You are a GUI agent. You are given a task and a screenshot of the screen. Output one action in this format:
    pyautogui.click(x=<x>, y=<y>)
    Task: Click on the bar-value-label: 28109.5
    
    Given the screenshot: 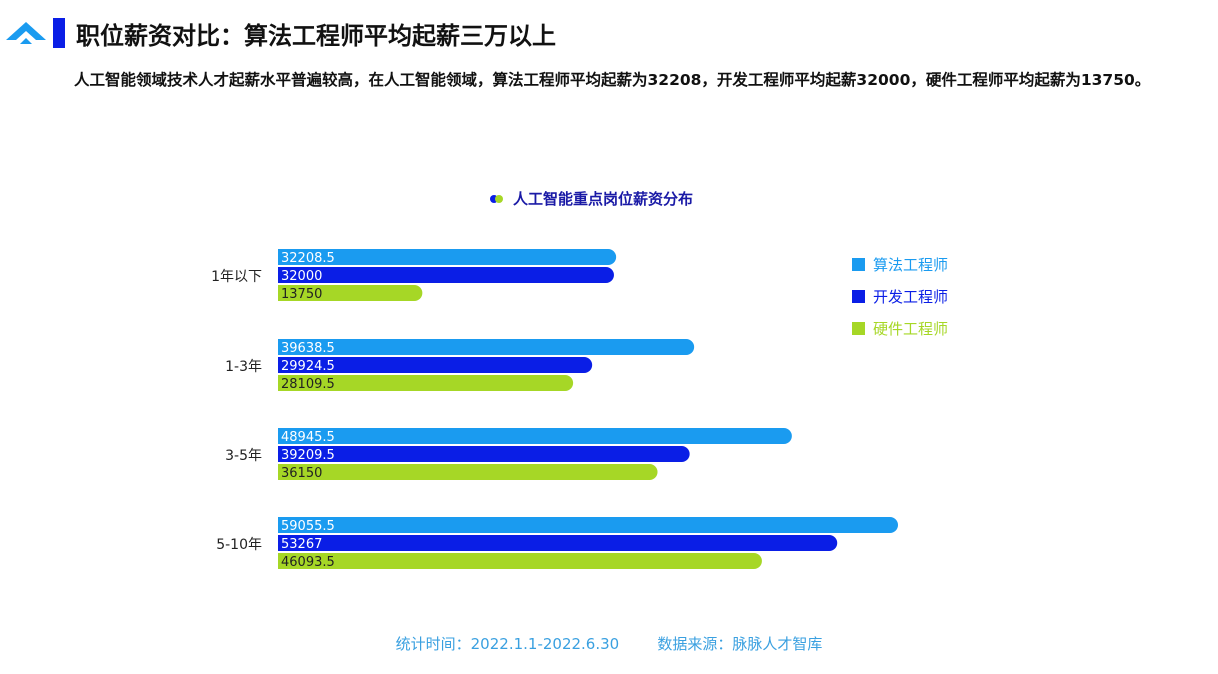 What is the action you would take?
    pyautogui.click(x=308, y=384)
    